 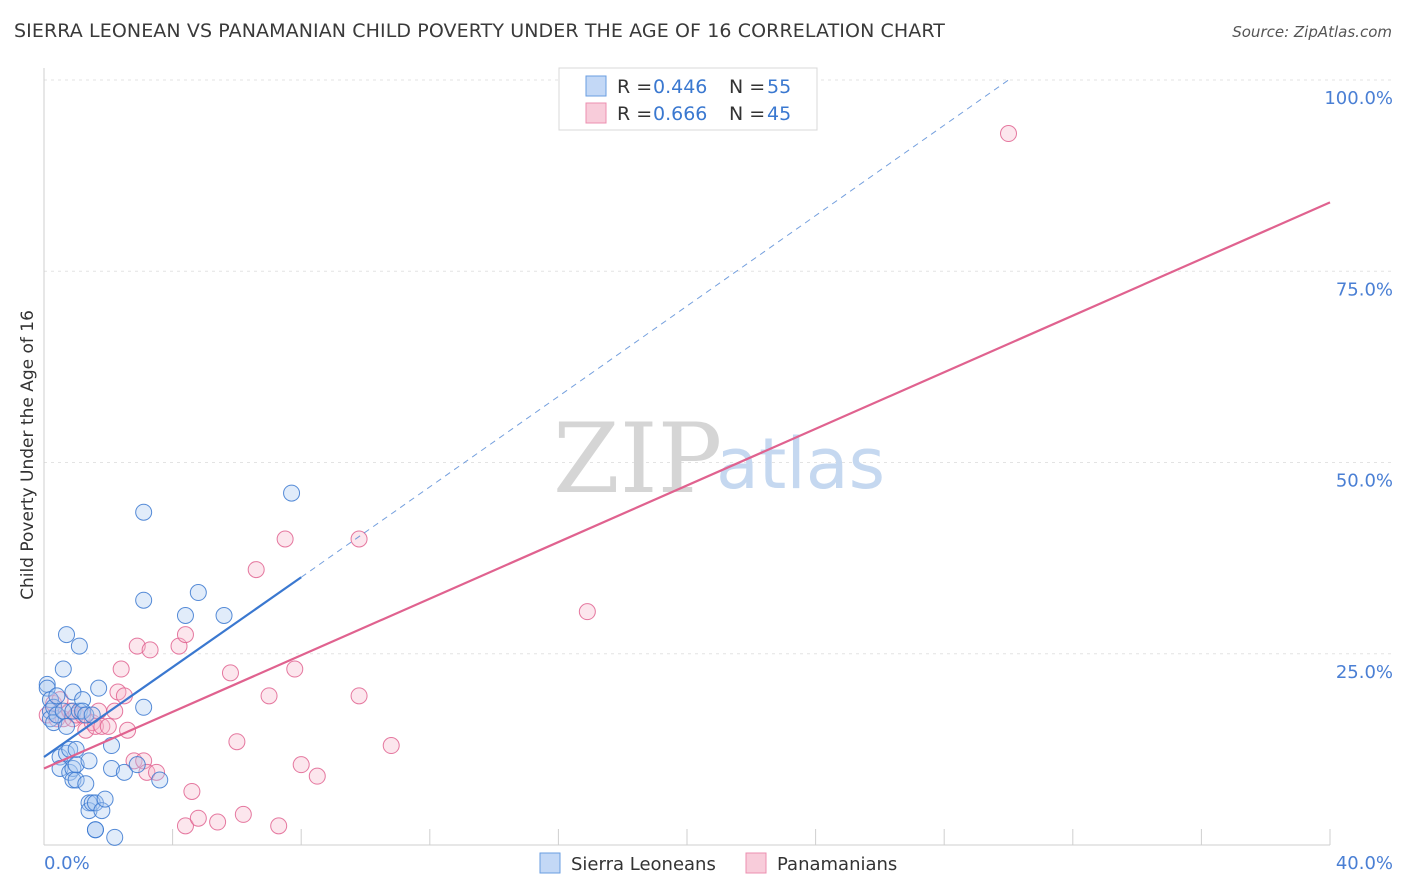 I want to click on legend-r-value-2: 0.666, so click(x=680, y=114).